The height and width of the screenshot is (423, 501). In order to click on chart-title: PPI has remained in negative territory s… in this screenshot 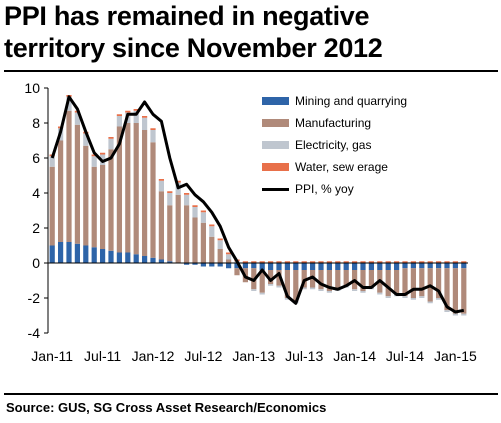, I will do `click(251, 32)`.